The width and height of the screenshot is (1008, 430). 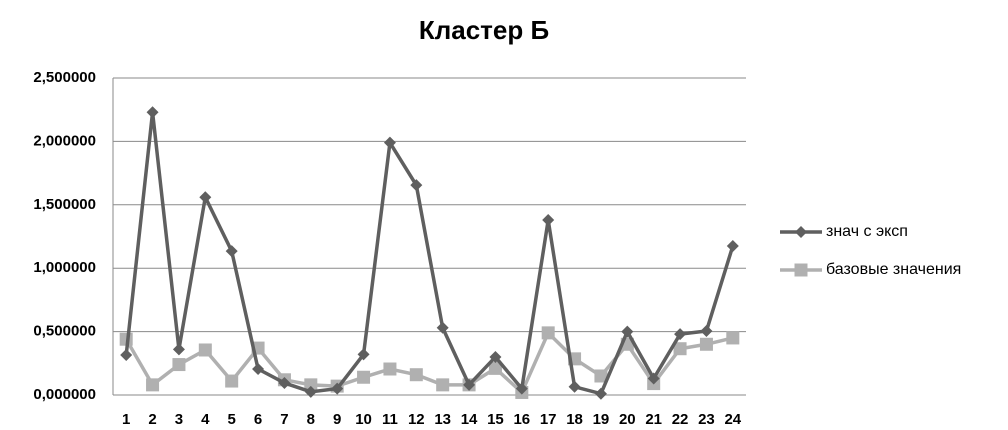 What do you see at coordinates (390, 419) in the screenshot?
I see `x-tick-label: 11` at bounding box center [390, 419].